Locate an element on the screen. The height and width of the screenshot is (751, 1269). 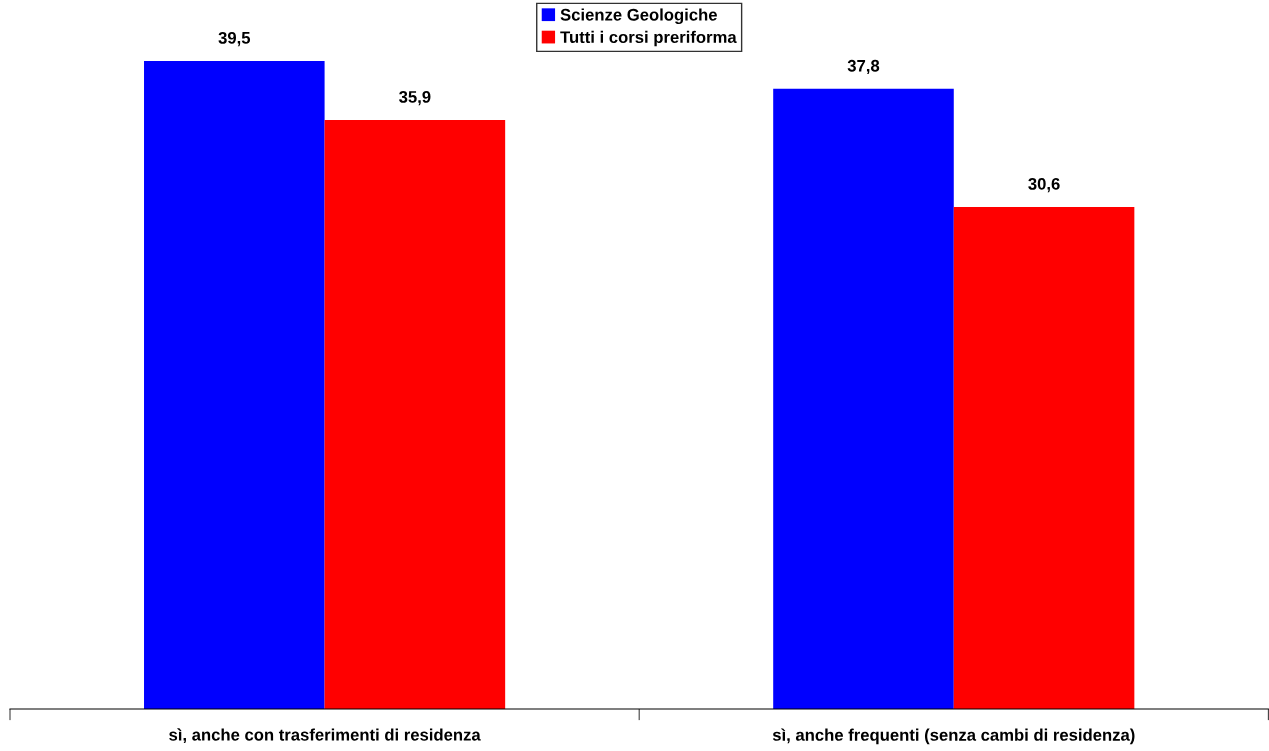
data-label: 30,6 is located at coordinates (1044, 185).